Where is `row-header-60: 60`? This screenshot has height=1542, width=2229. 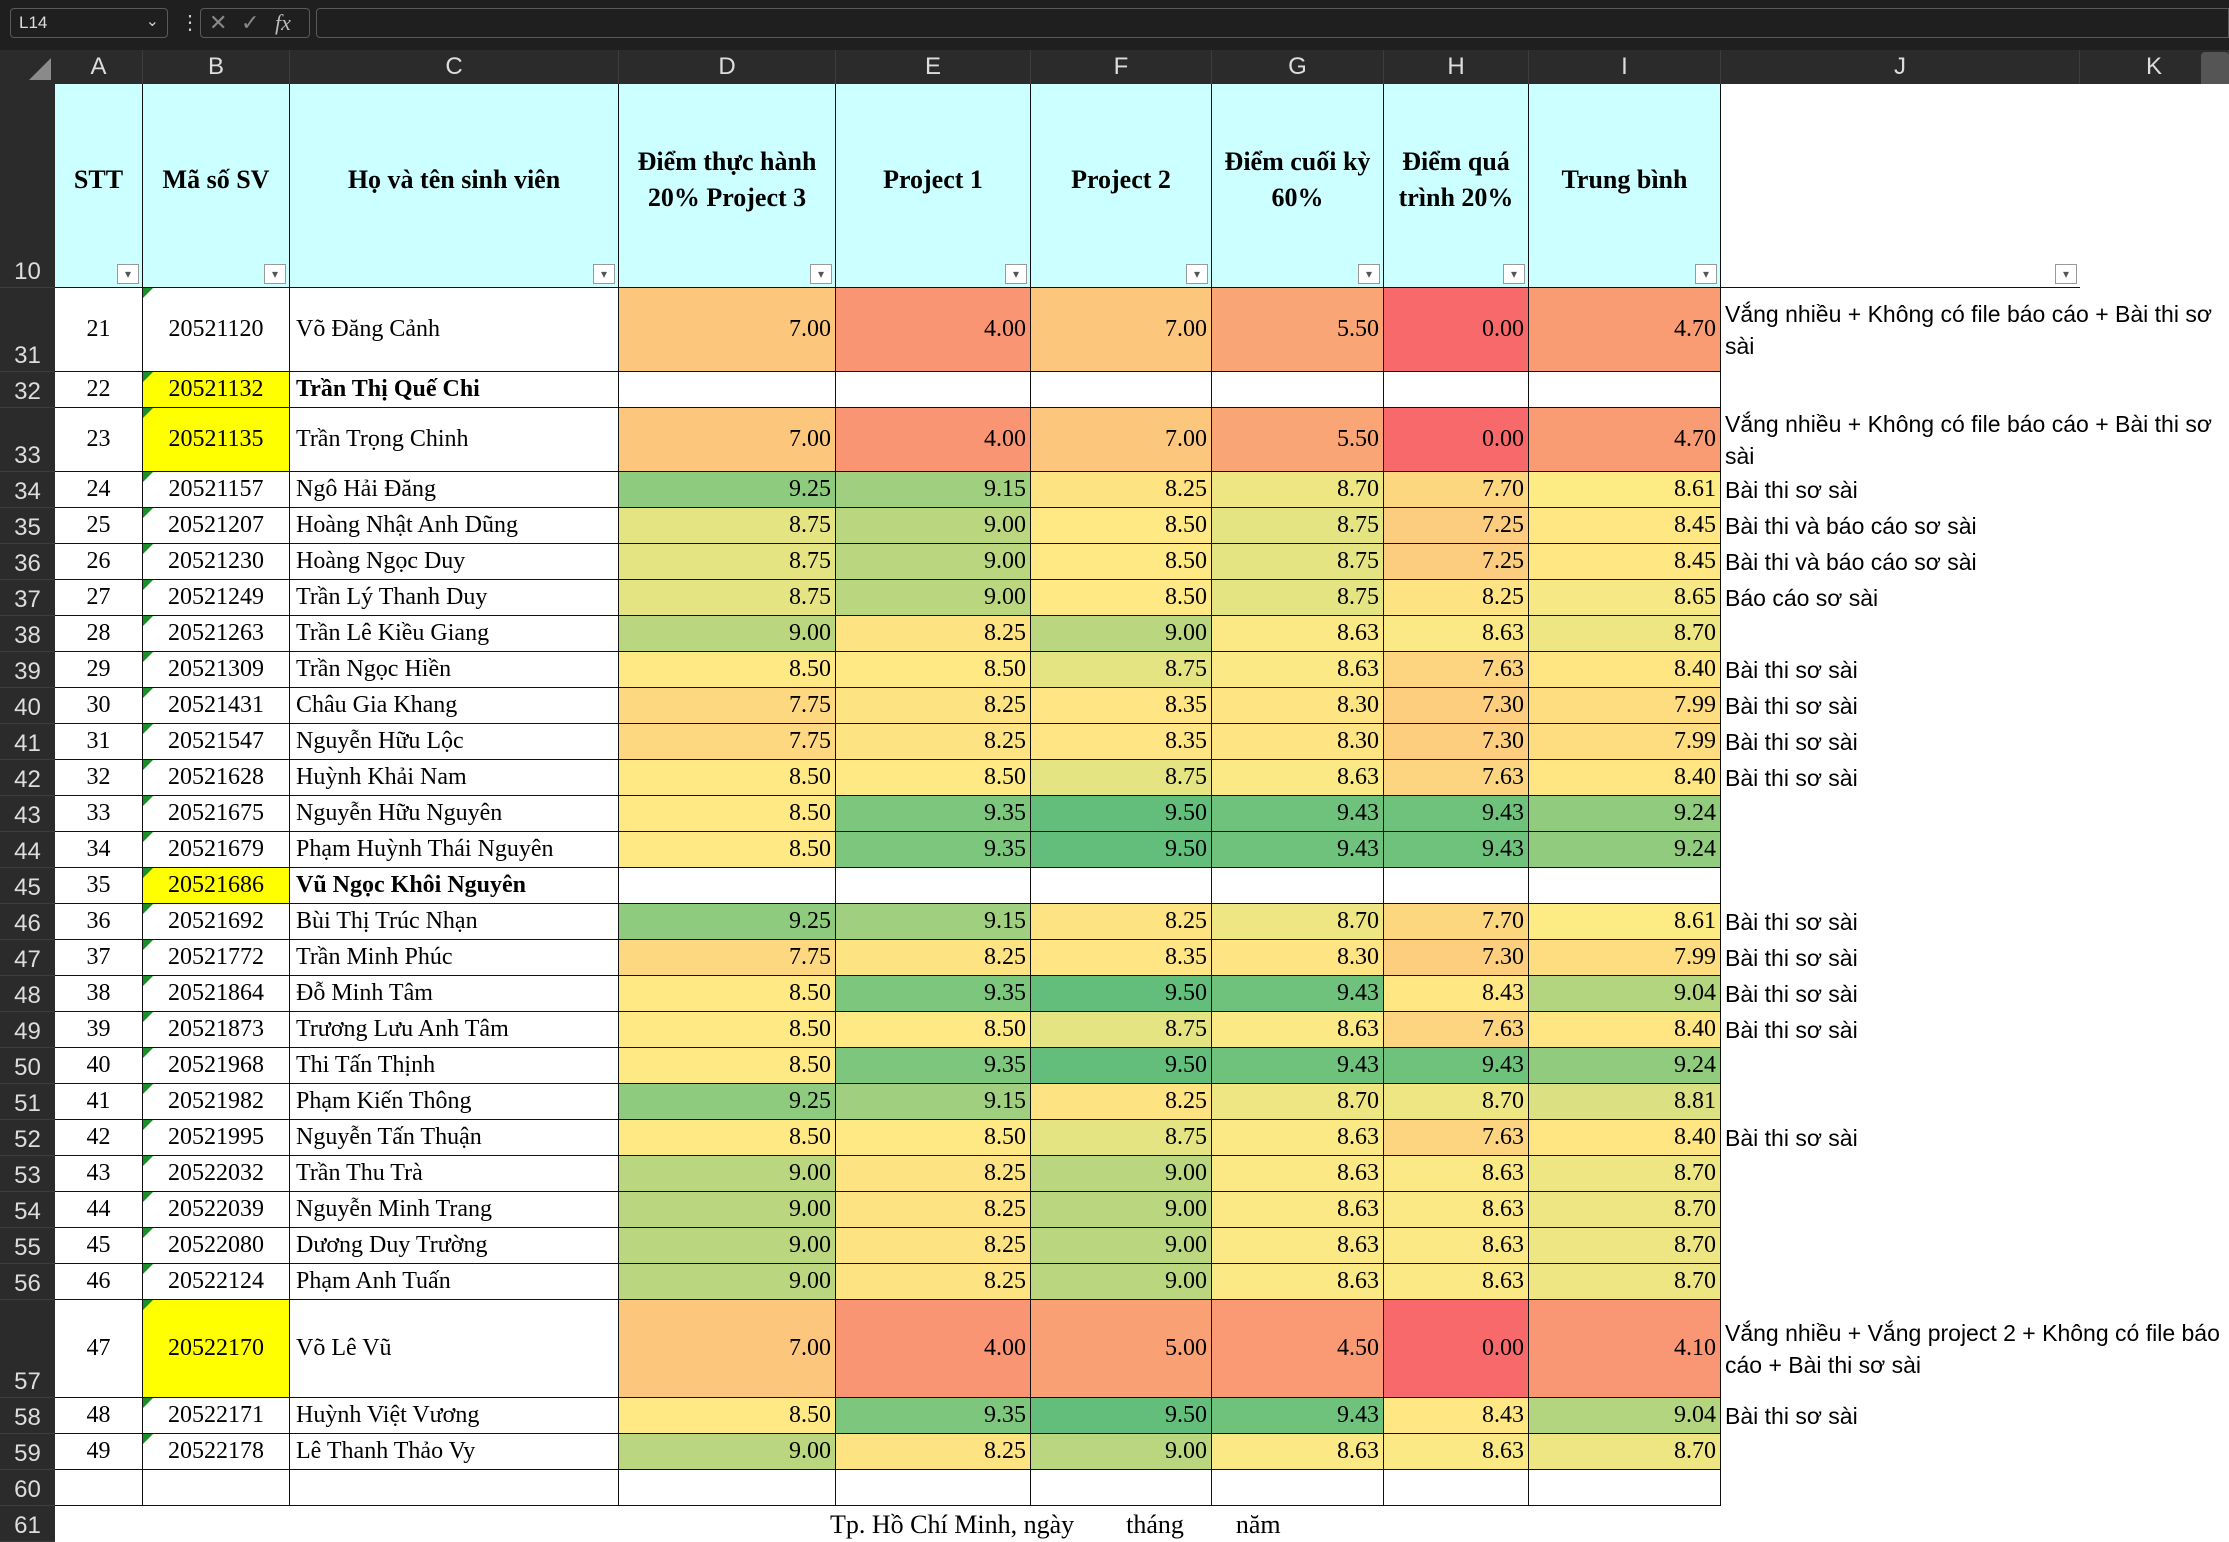 row-header-60: 60 is located at coordinates (27, 1488).